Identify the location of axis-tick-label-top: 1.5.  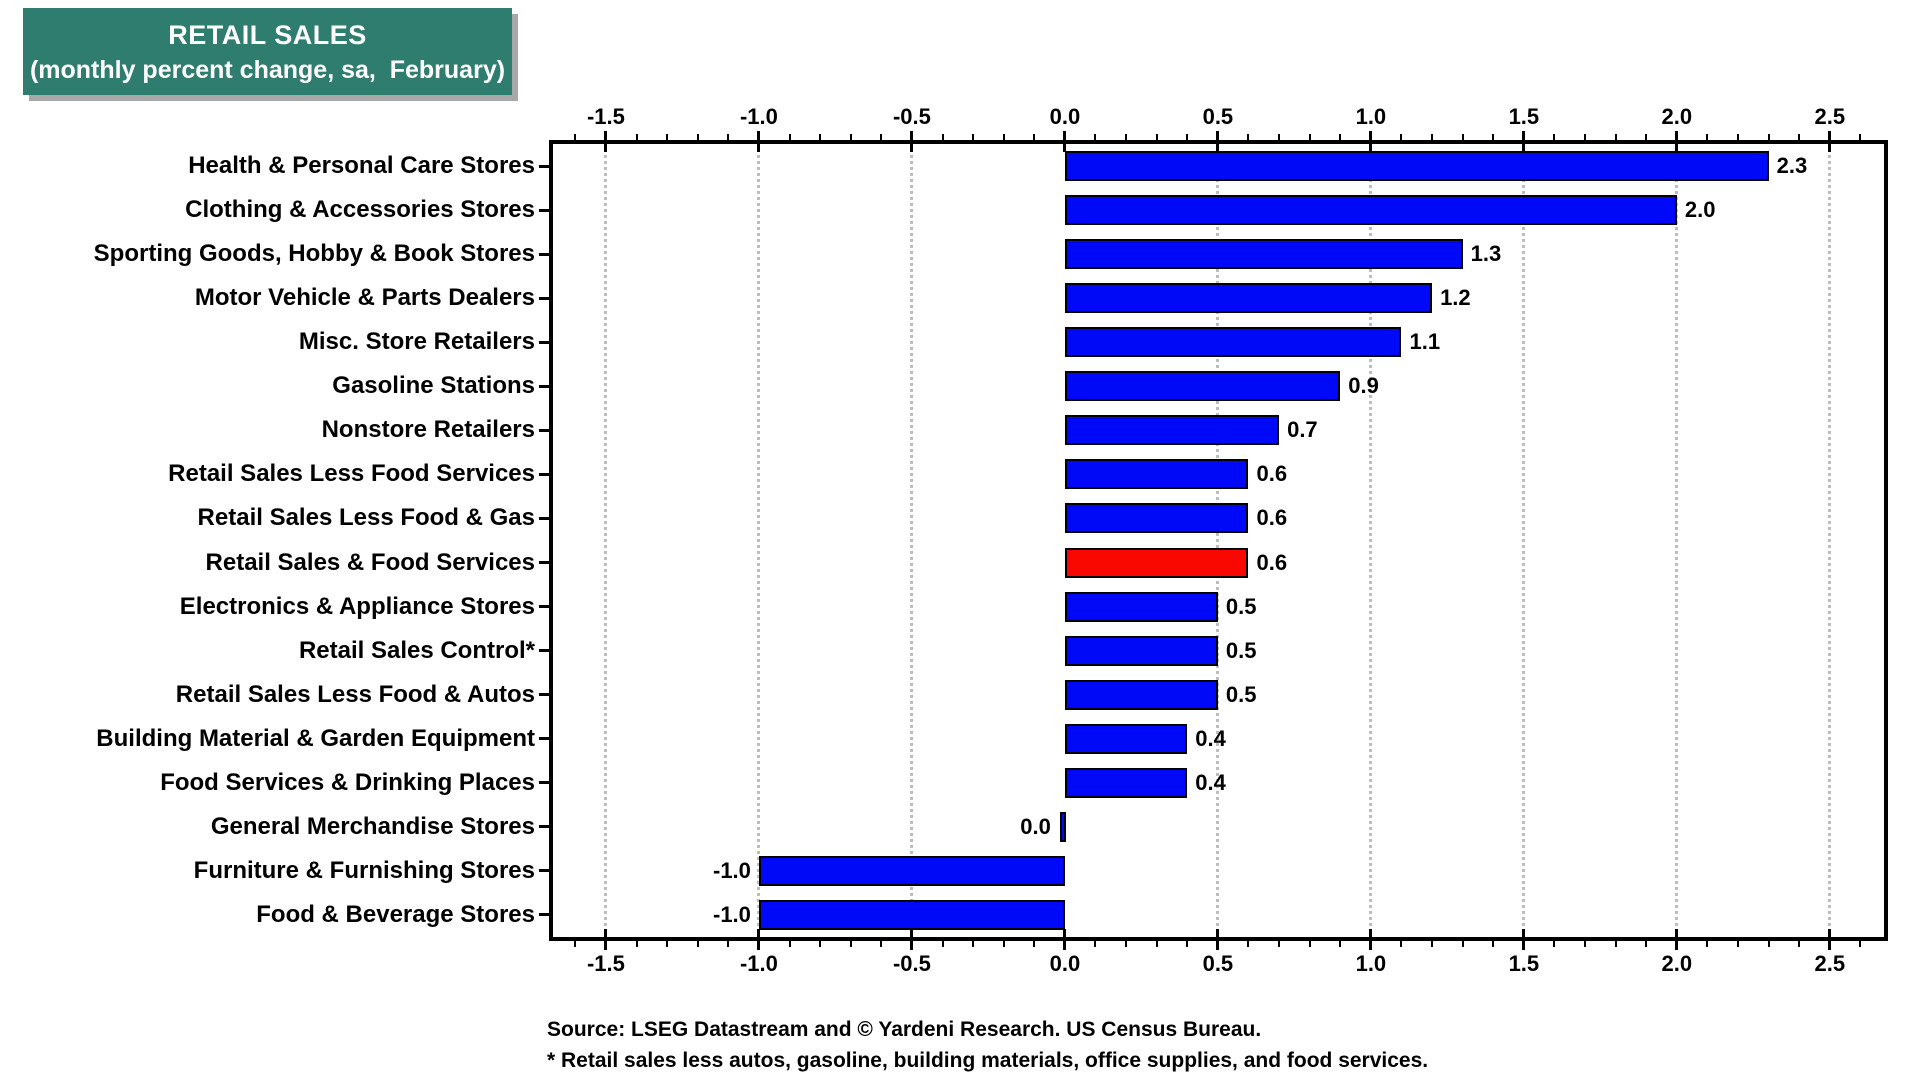
(1524, 116).